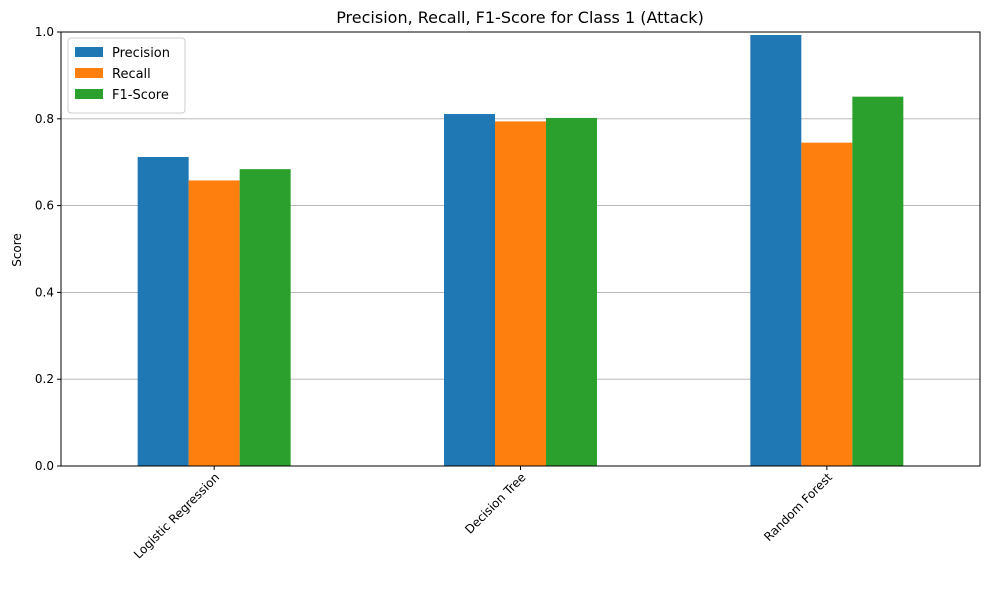 Image resolution: width=989 pixels, height=590 pixels. I want to click on y-tick-label: 0.6, so click(44, 206).